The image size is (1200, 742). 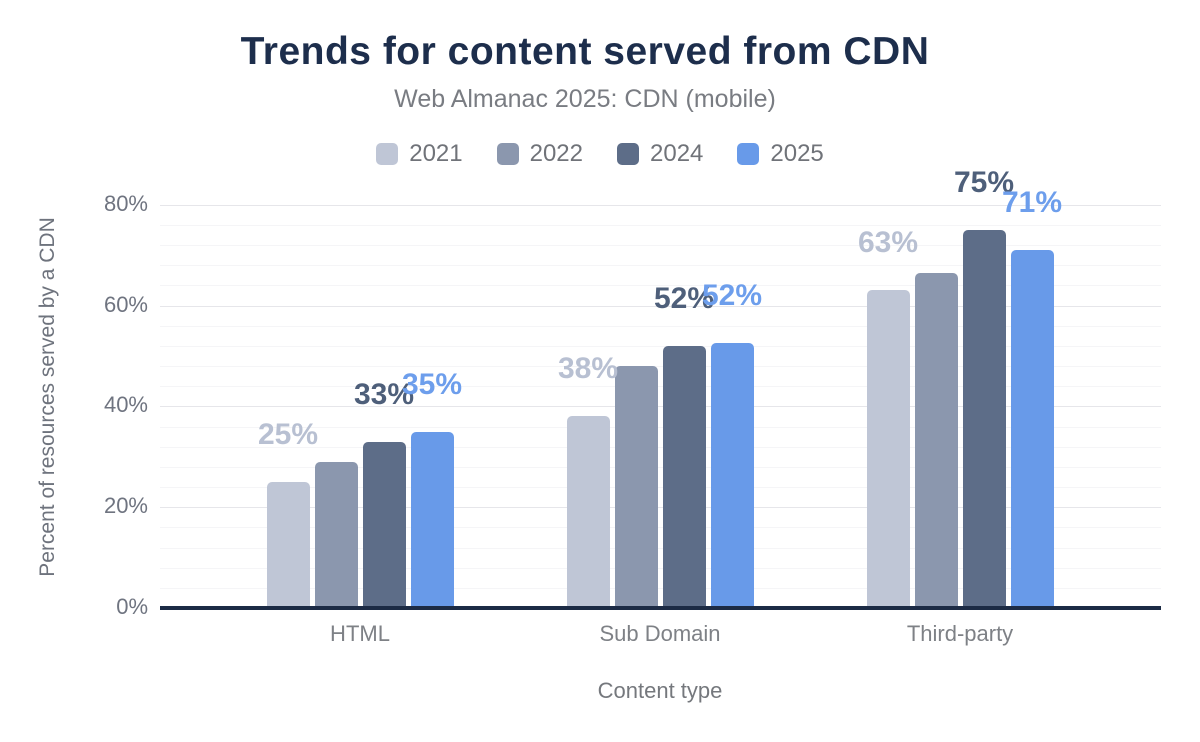 I want to click on bar-2021-sub-domain, so click(x=588, y=512).